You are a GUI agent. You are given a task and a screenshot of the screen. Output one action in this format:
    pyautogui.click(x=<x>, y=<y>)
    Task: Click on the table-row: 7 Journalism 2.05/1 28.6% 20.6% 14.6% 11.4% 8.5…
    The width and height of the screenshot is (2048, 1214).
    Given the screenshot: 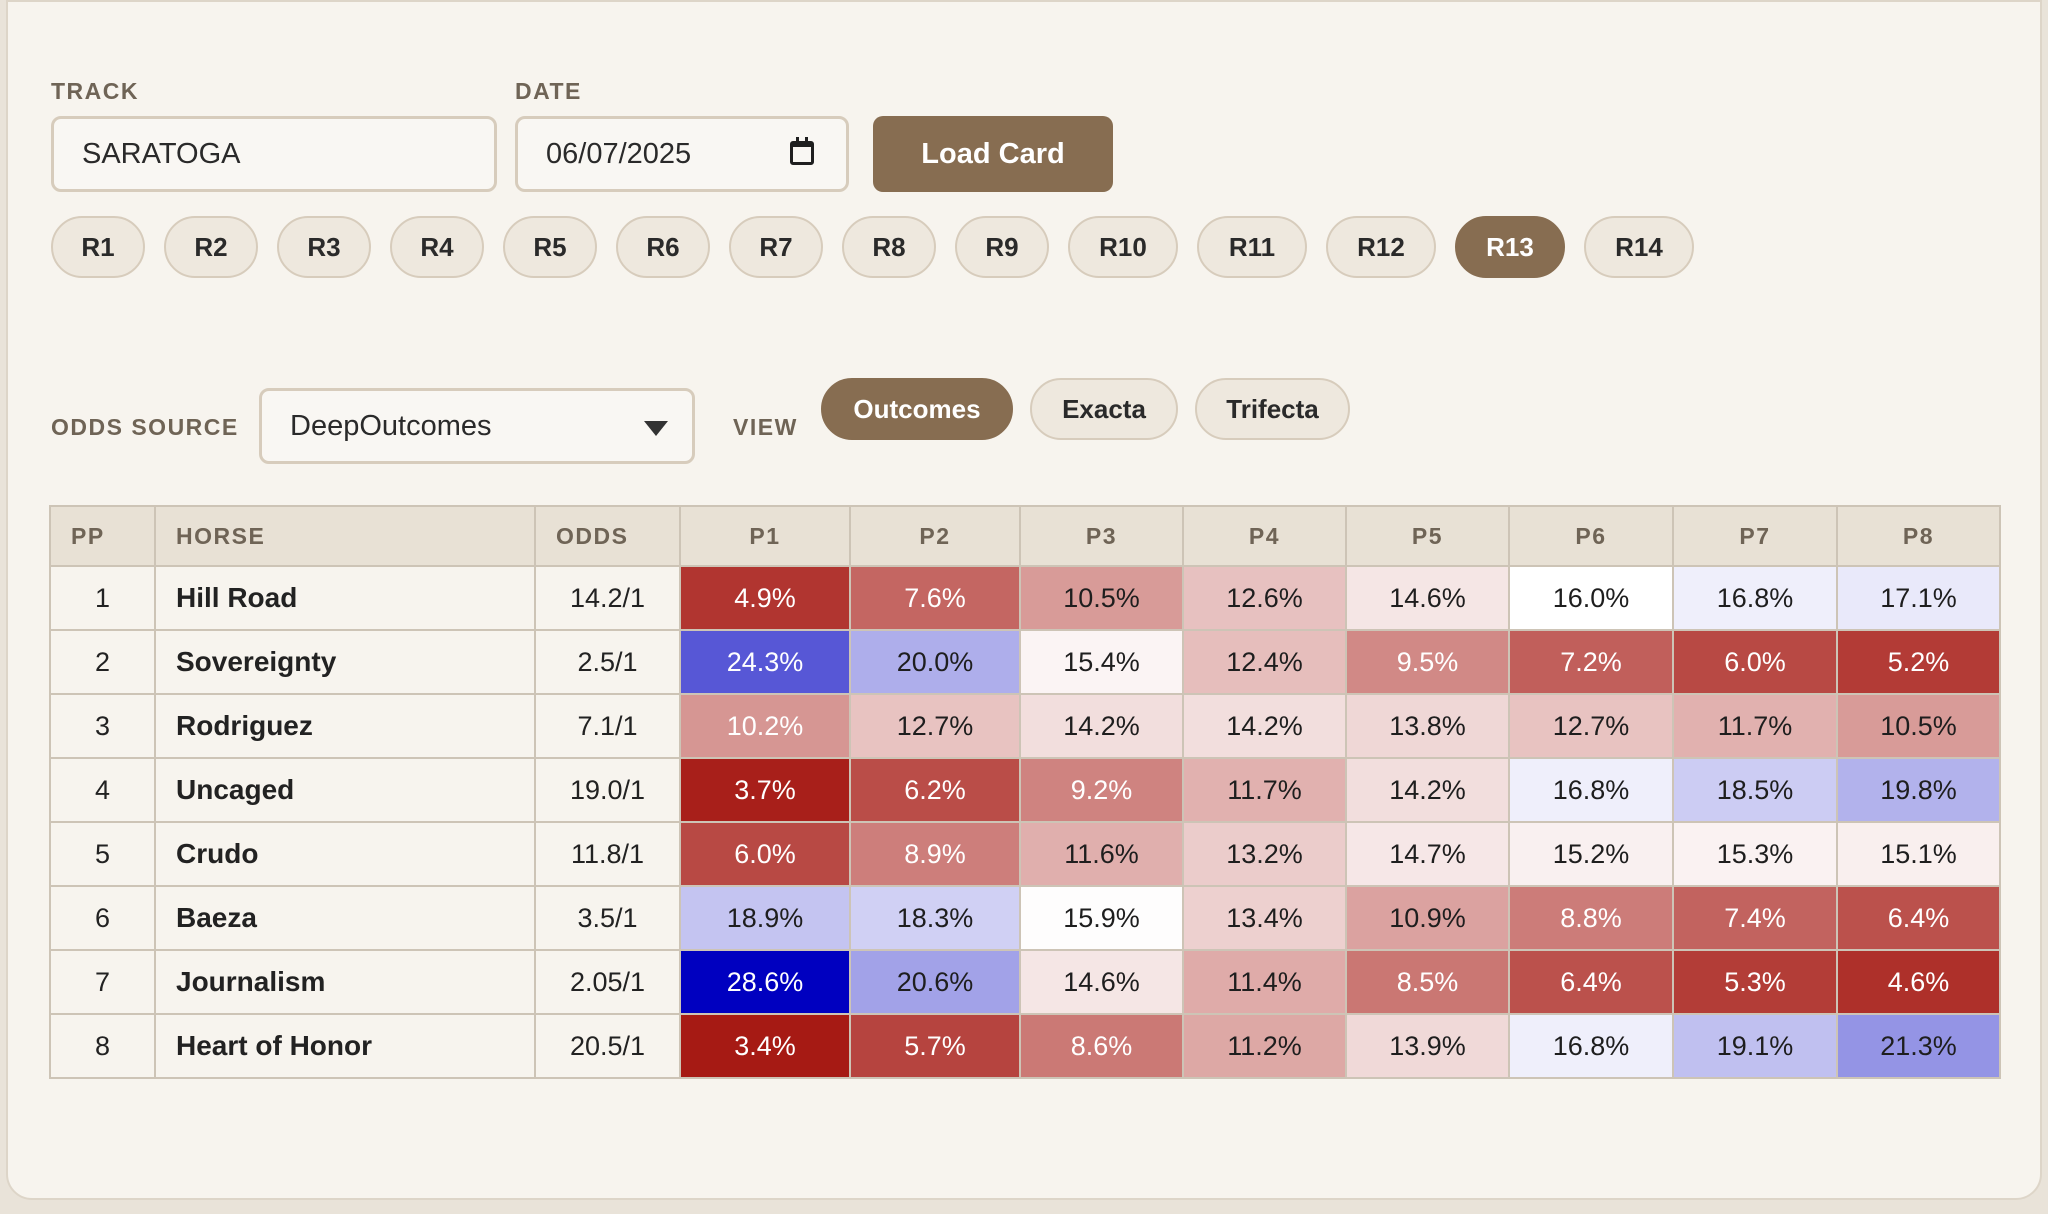 What is the action you would take?
    pyautogui.click(x=1025, y=982)
    